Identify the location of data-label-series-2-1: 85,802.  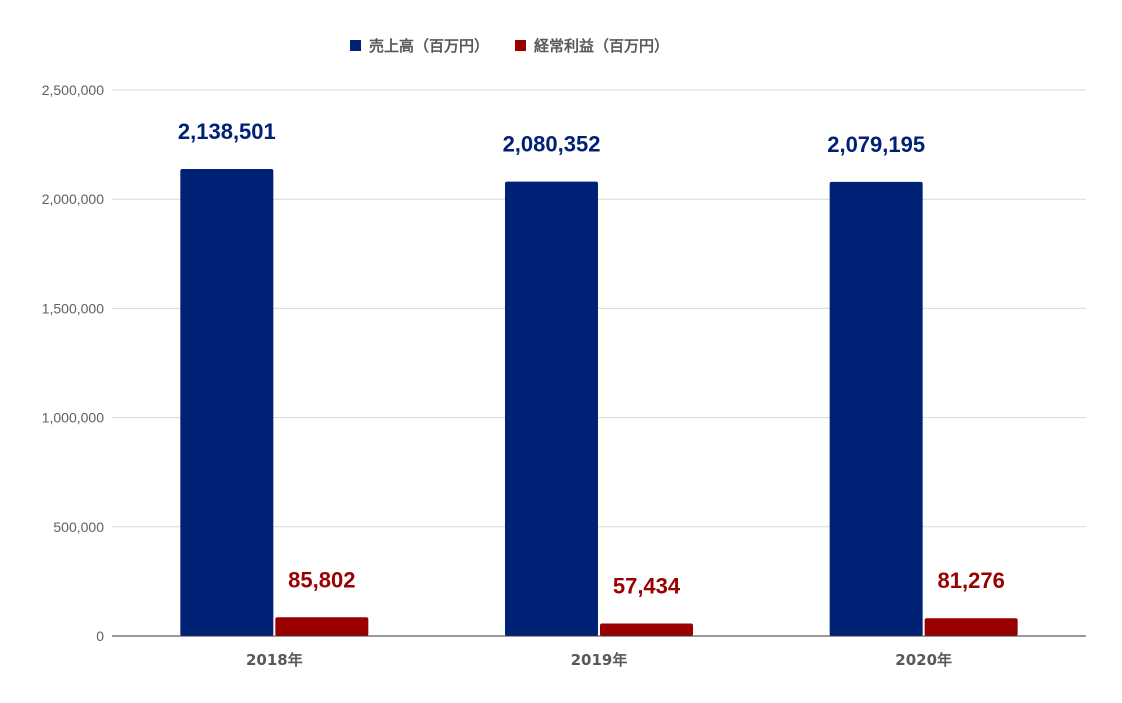
(321, 579).